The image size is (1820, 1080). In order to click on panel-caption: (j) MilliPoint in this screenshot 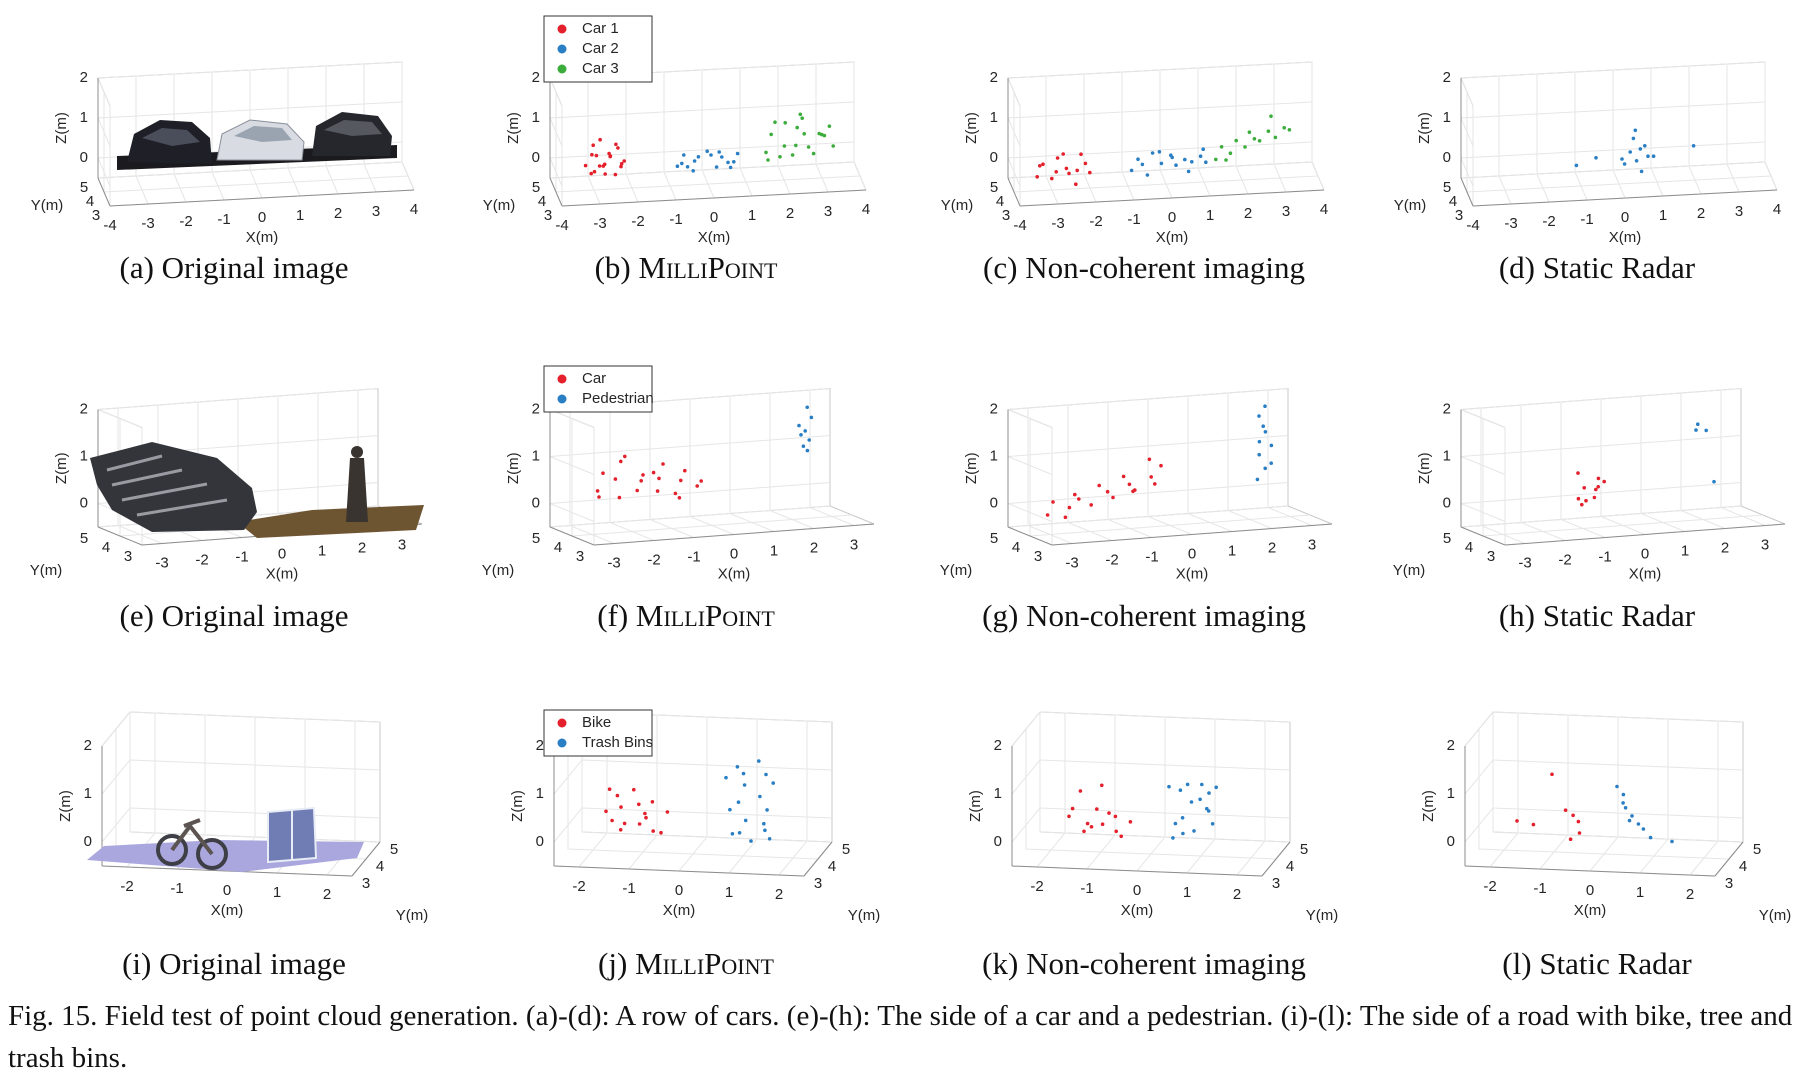, I will do `click(686, 964)`.